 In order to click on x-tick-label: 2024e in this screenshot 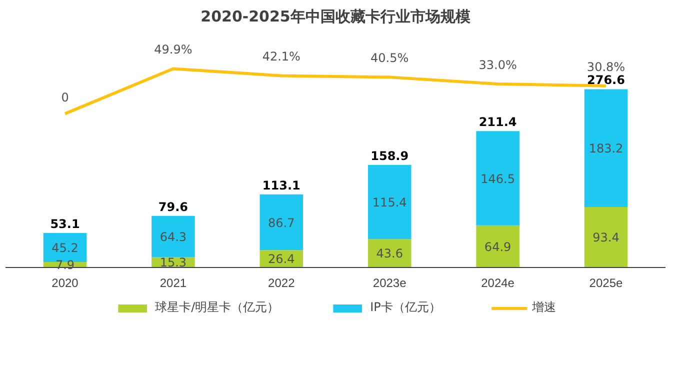, I will do `click(498, 283)`.